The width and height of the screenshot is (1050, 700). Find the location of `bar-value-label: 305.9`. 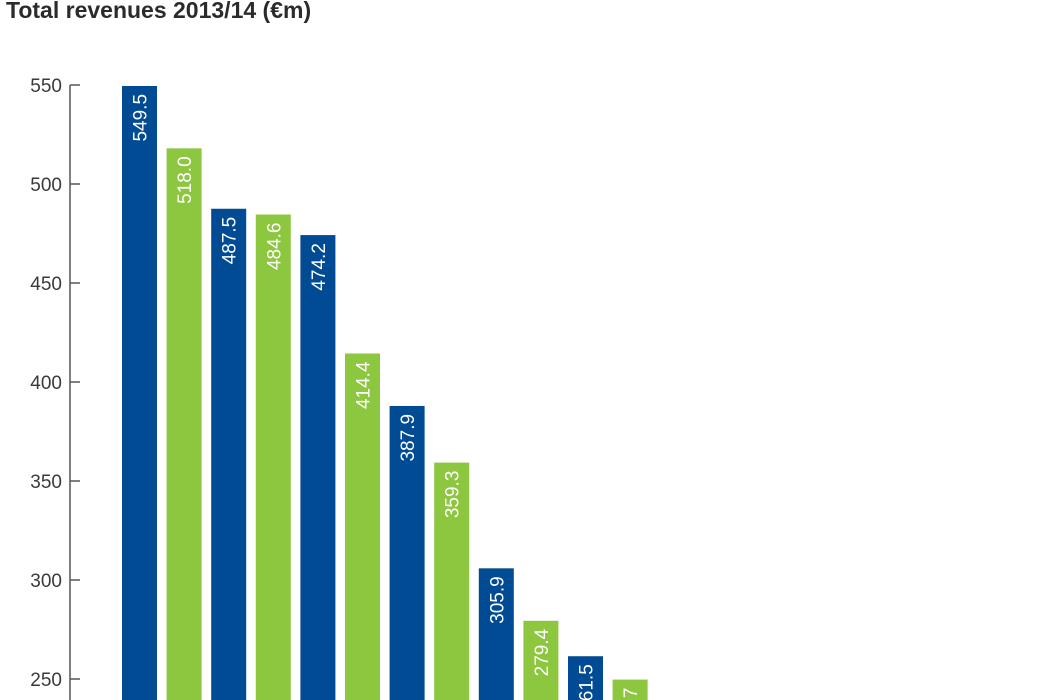

bar-value-label: 305.9 is located at coordinates (497, 600).